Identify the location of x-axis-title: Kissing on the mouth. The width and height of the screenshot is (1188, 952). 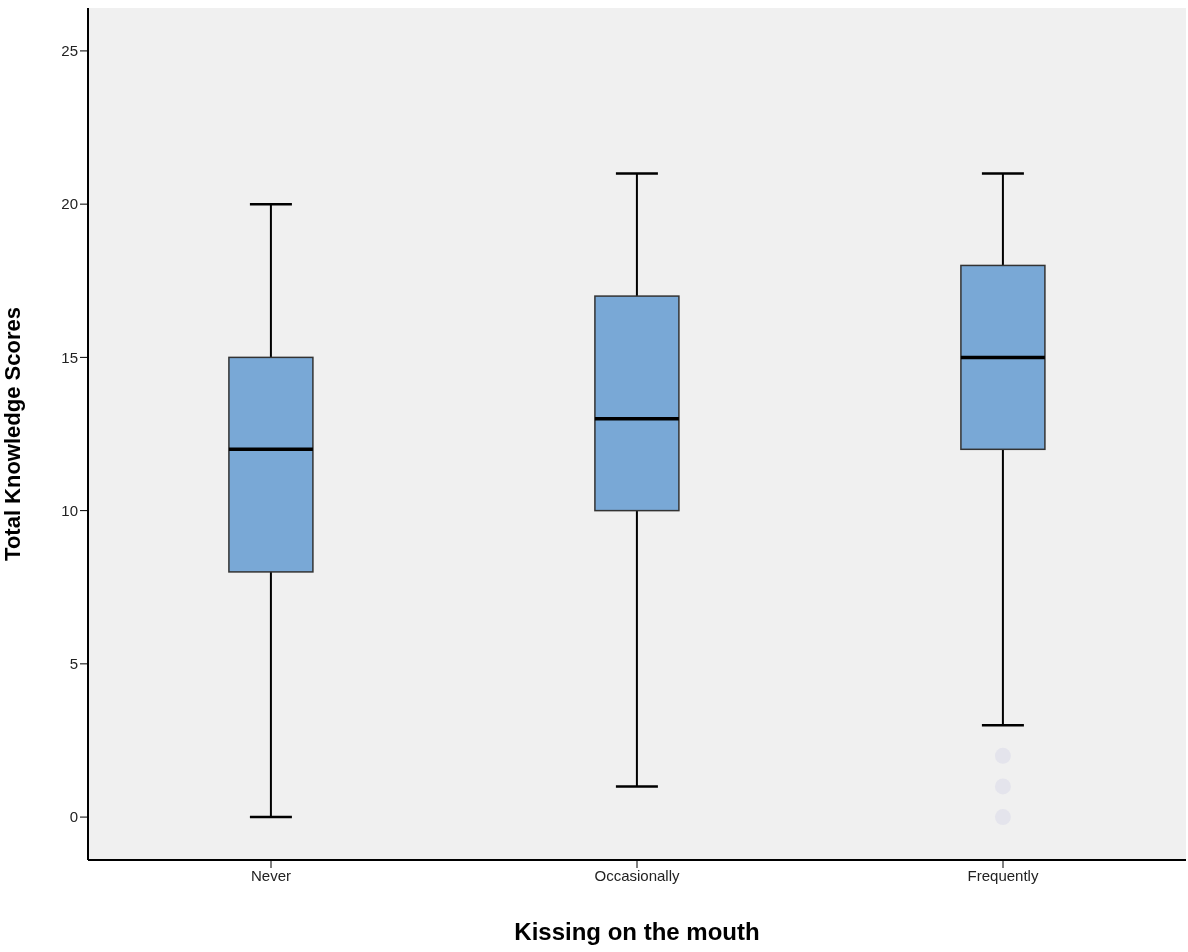
(637, 931).